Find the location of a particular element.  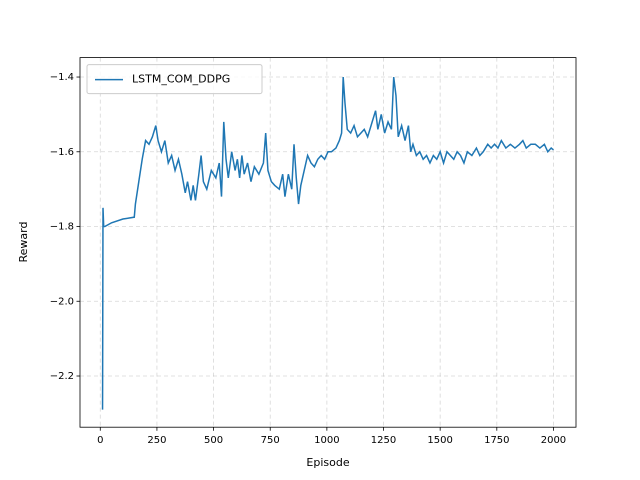

x-tick-label: 1750 is located at coordinates (496, 440).